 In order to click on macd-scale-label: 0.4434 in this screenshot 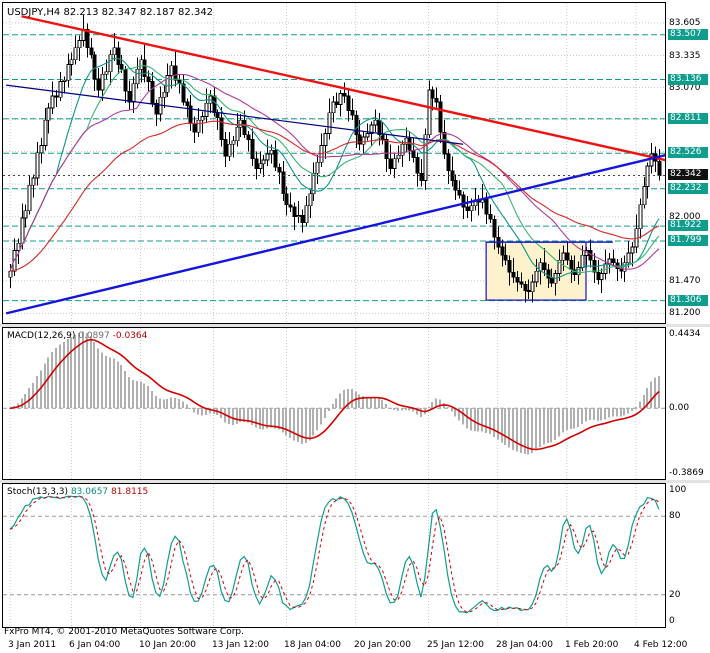, I will do `click(685, 334)`.